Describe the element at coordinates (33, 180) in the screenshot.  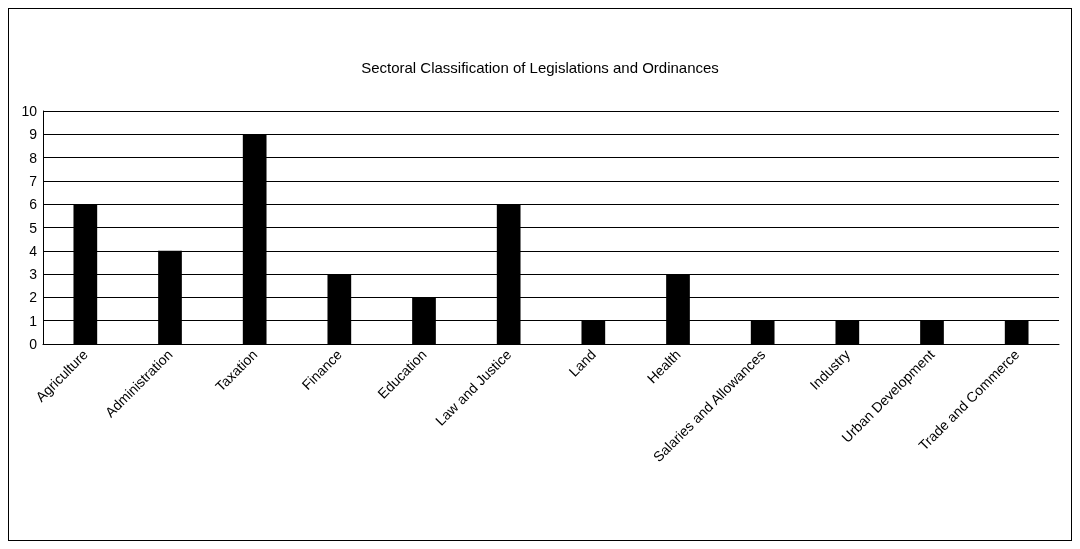
I see `y-tick-label: 7` at that location.